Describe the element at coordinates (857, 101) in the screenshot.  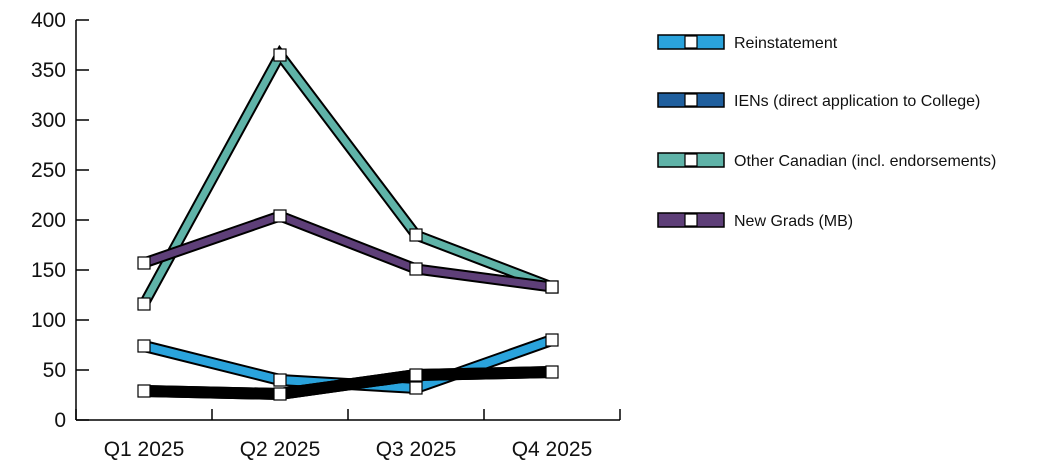
I see `legend-label: IENs (direct application to College)` at that location.